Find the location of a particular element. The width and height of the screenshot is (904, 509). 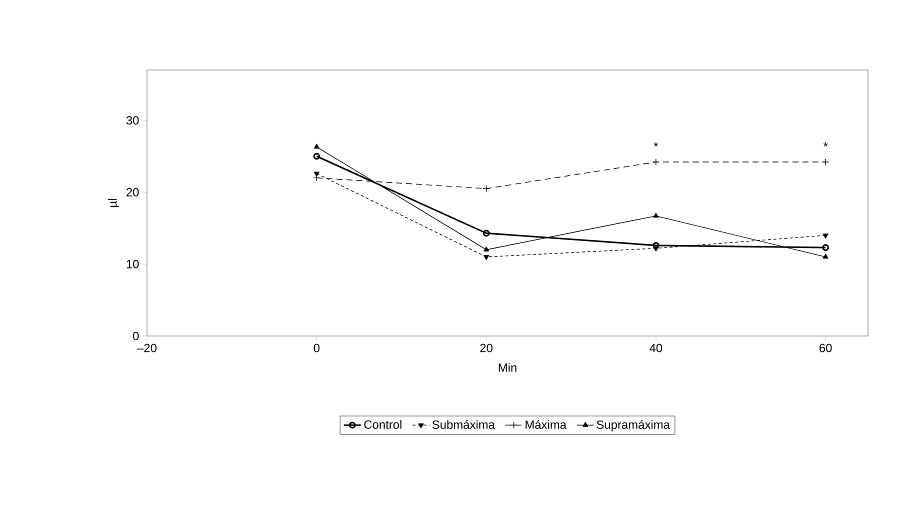

y-tick-label: 30 is located at coordinates (132, 120).